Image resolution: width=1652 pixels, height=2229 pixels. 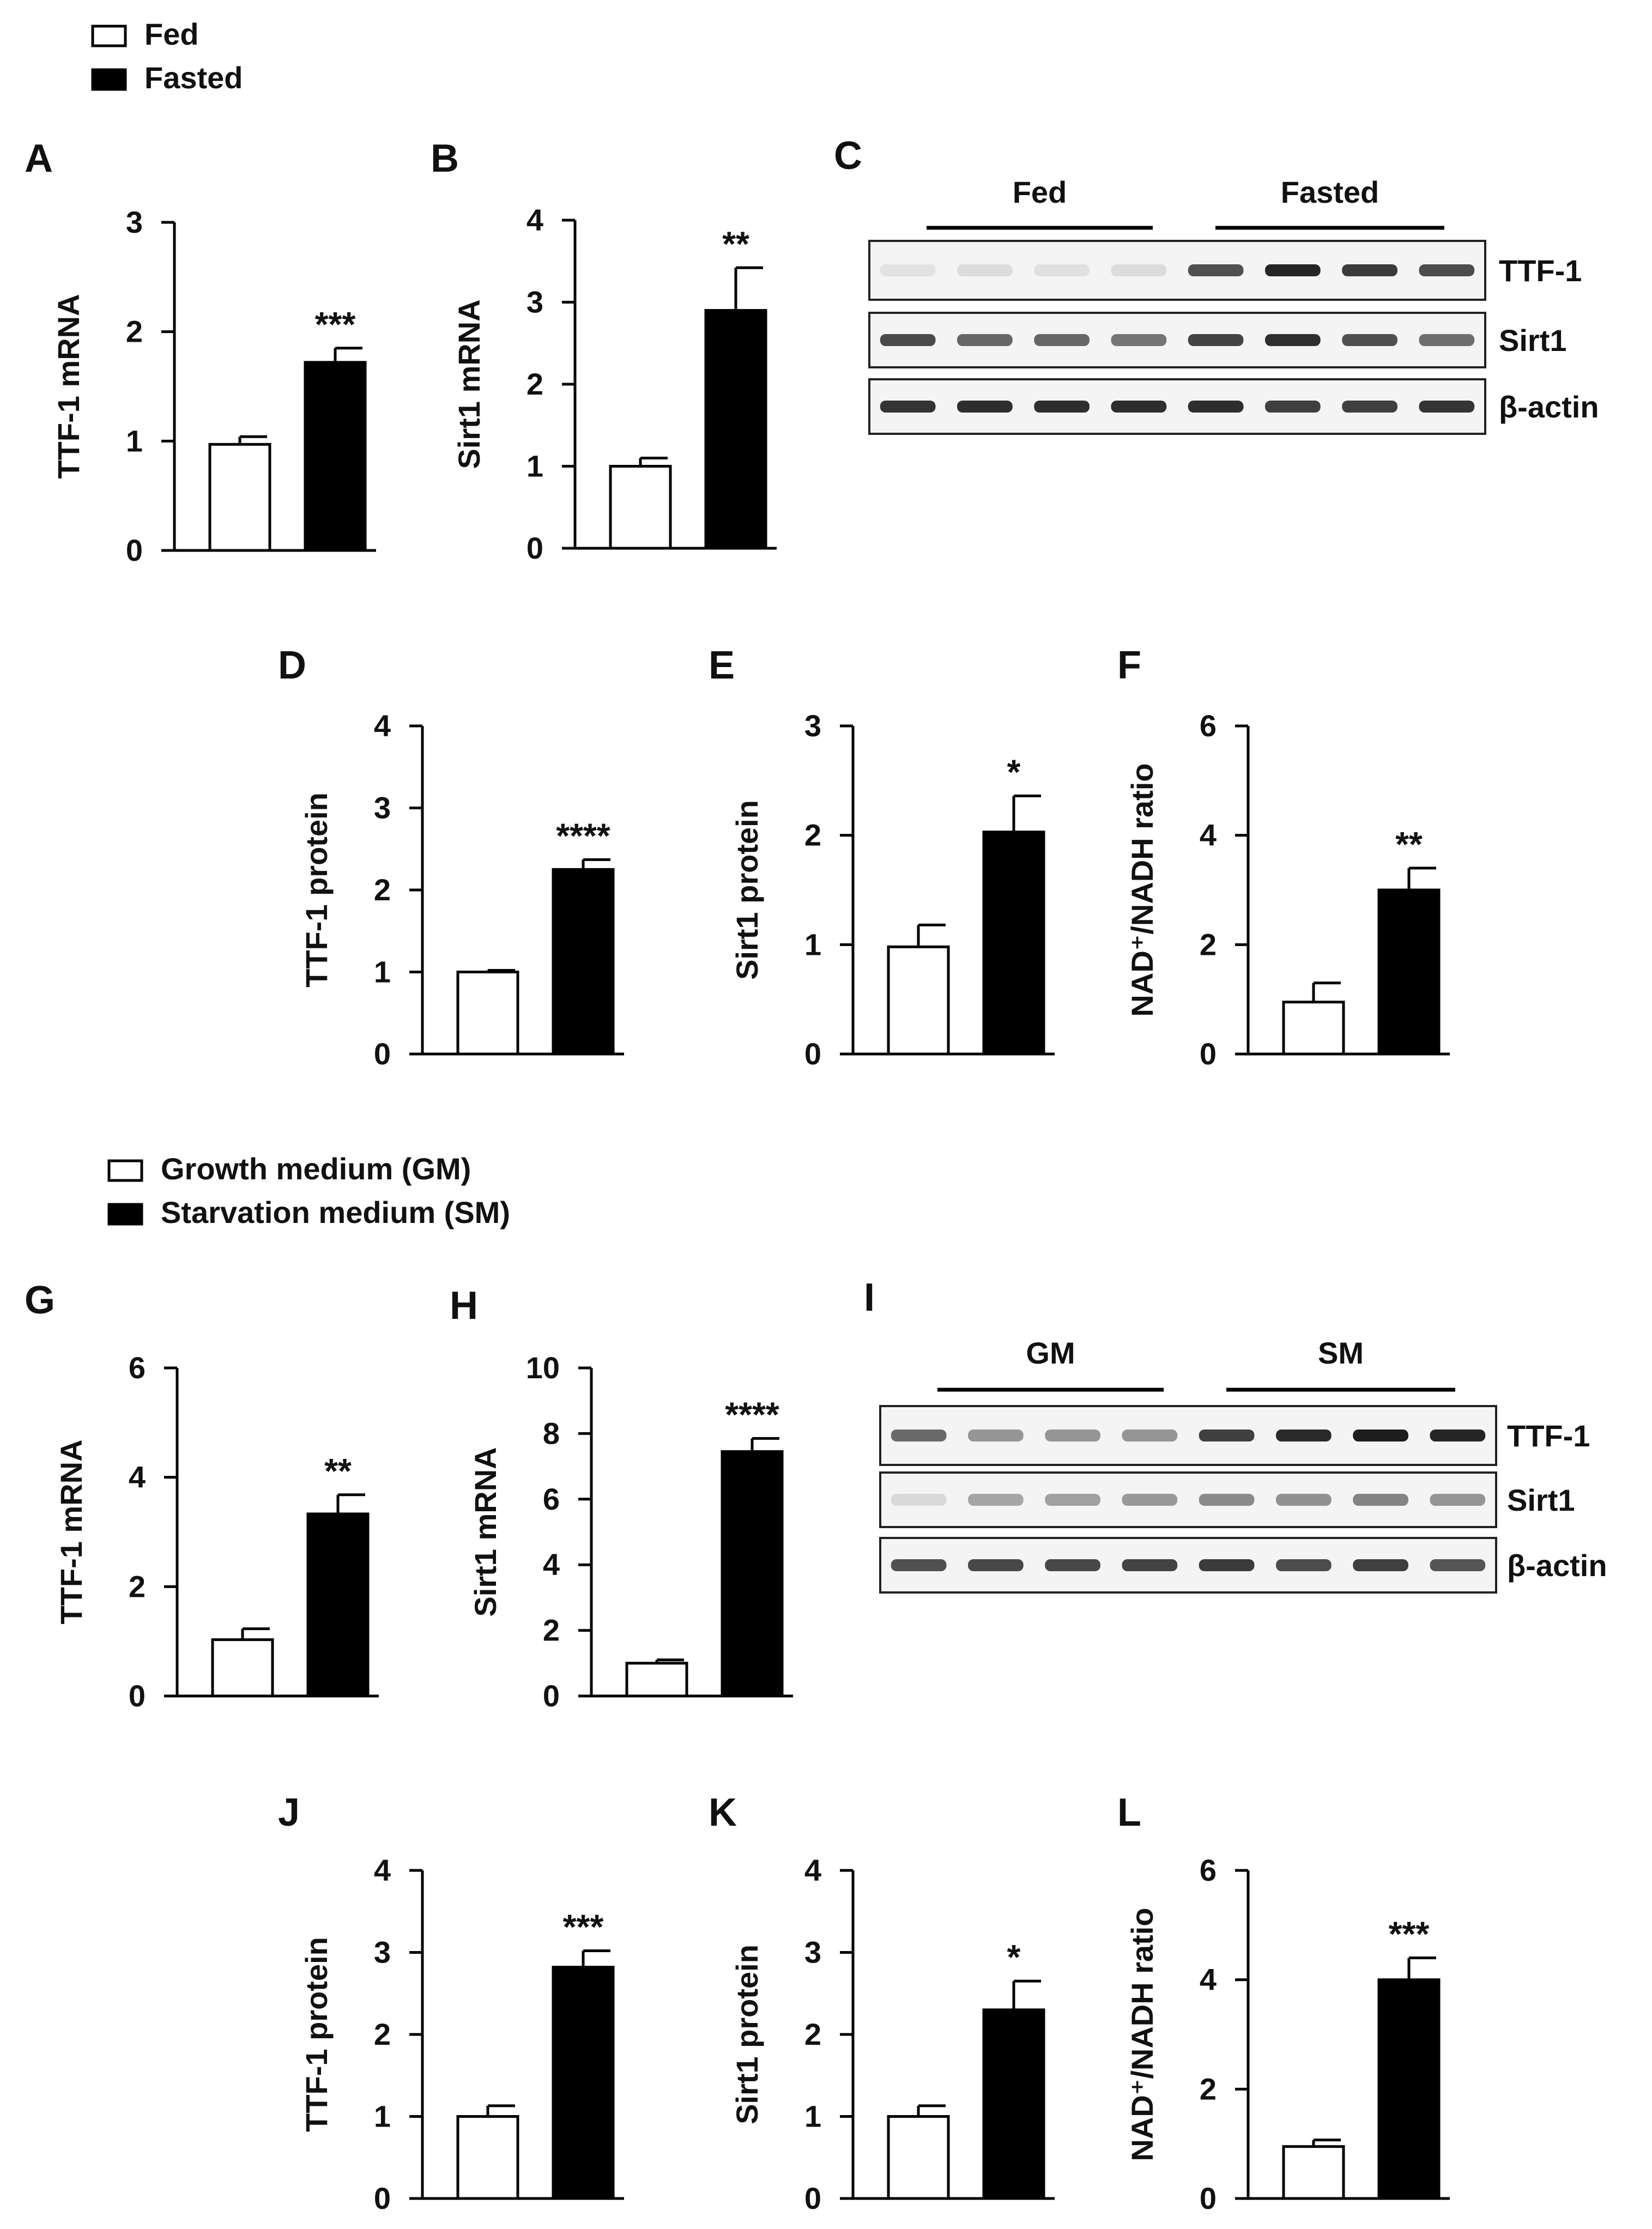 I want to click on significance-k: *, so click(x=1014, y=1957).